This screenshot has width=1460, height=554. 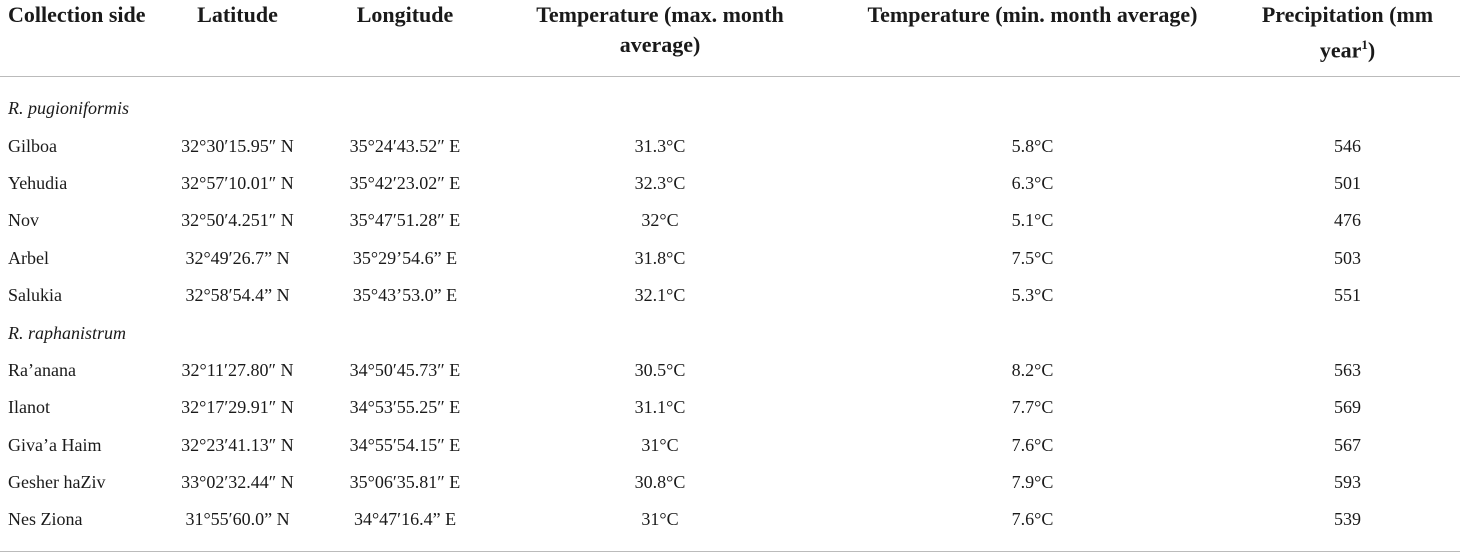 I want to click on cell: 7.9°C, so click(x=1032, y=482).